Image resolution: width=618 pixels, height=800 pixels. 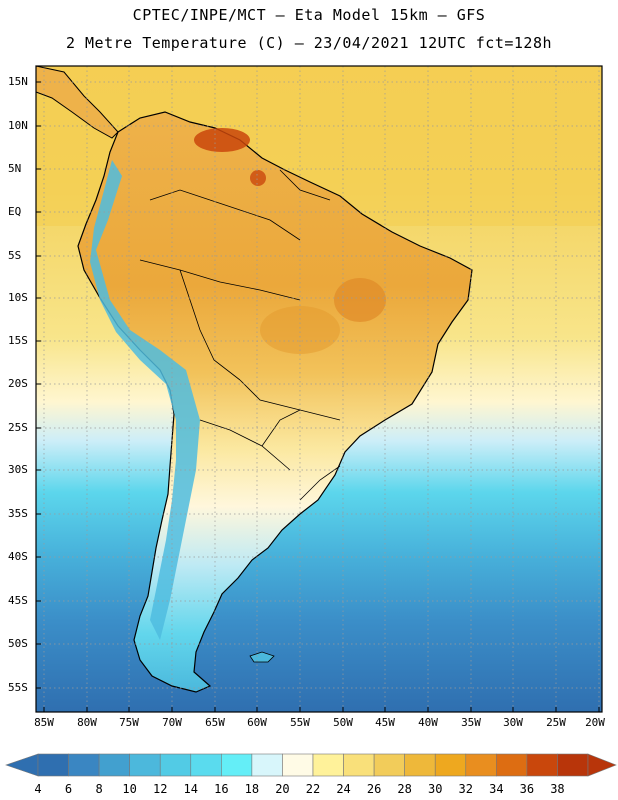 I want to click on lon-label: 40W, so click(x=428, y=722).